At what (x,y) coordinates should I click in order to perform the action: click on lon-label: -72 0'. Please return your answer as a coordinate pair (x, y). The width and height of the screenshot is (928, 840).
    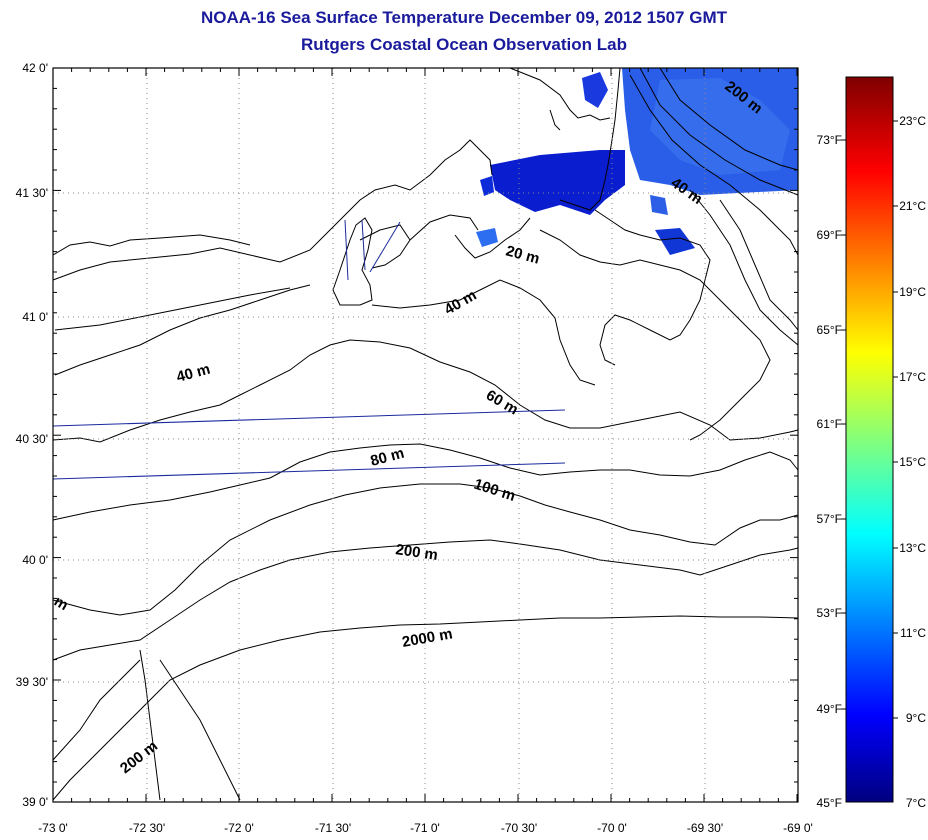
    Looking at the image, I should click on (239, 828).